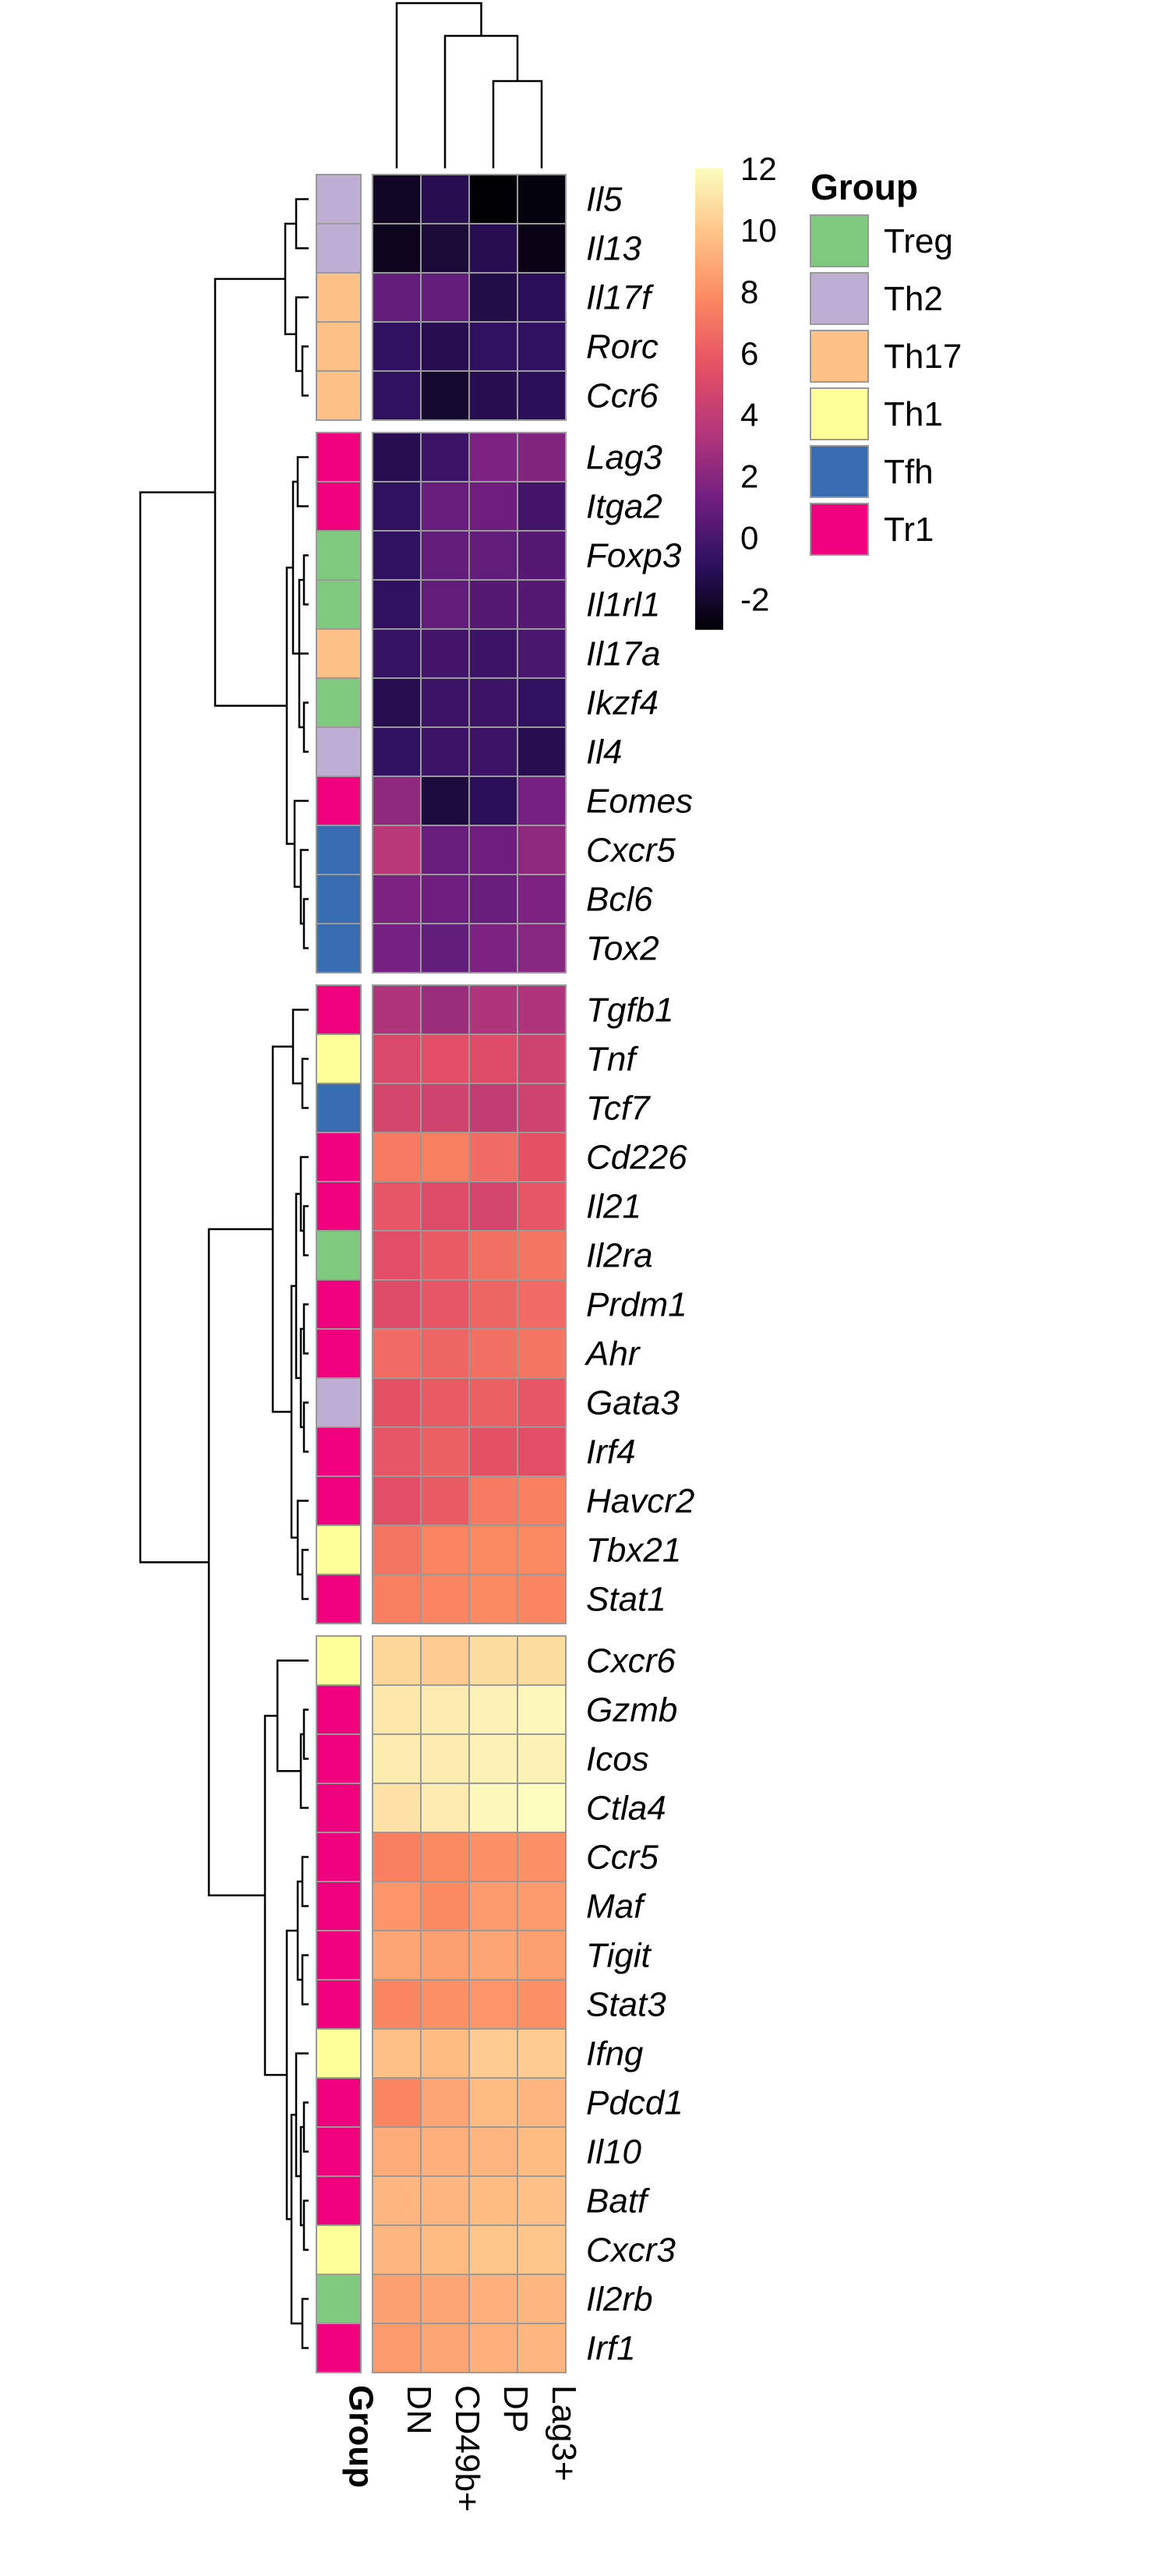  I want to click on row-label-Il10: Il10, so click(613, 2152).